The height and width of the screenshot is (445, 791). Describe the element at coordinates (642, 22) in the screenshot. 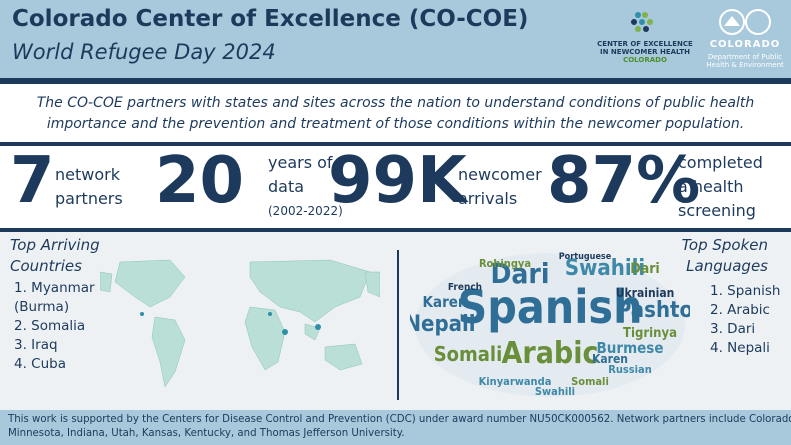

I see `logo-dots` at that location.